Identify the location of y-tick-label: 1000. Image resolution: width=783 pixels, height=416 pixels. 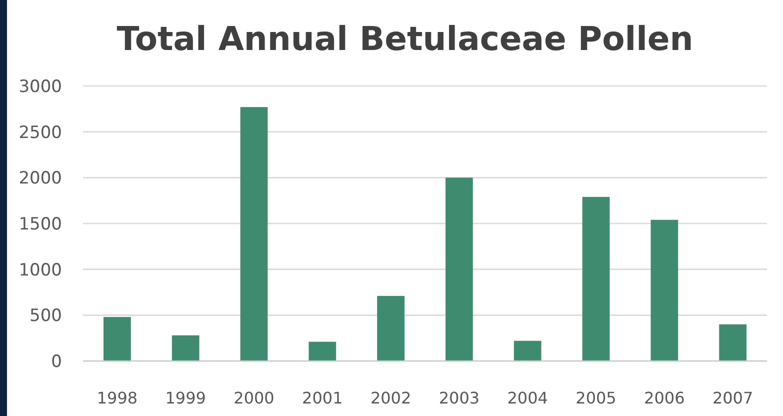
(40, 270).